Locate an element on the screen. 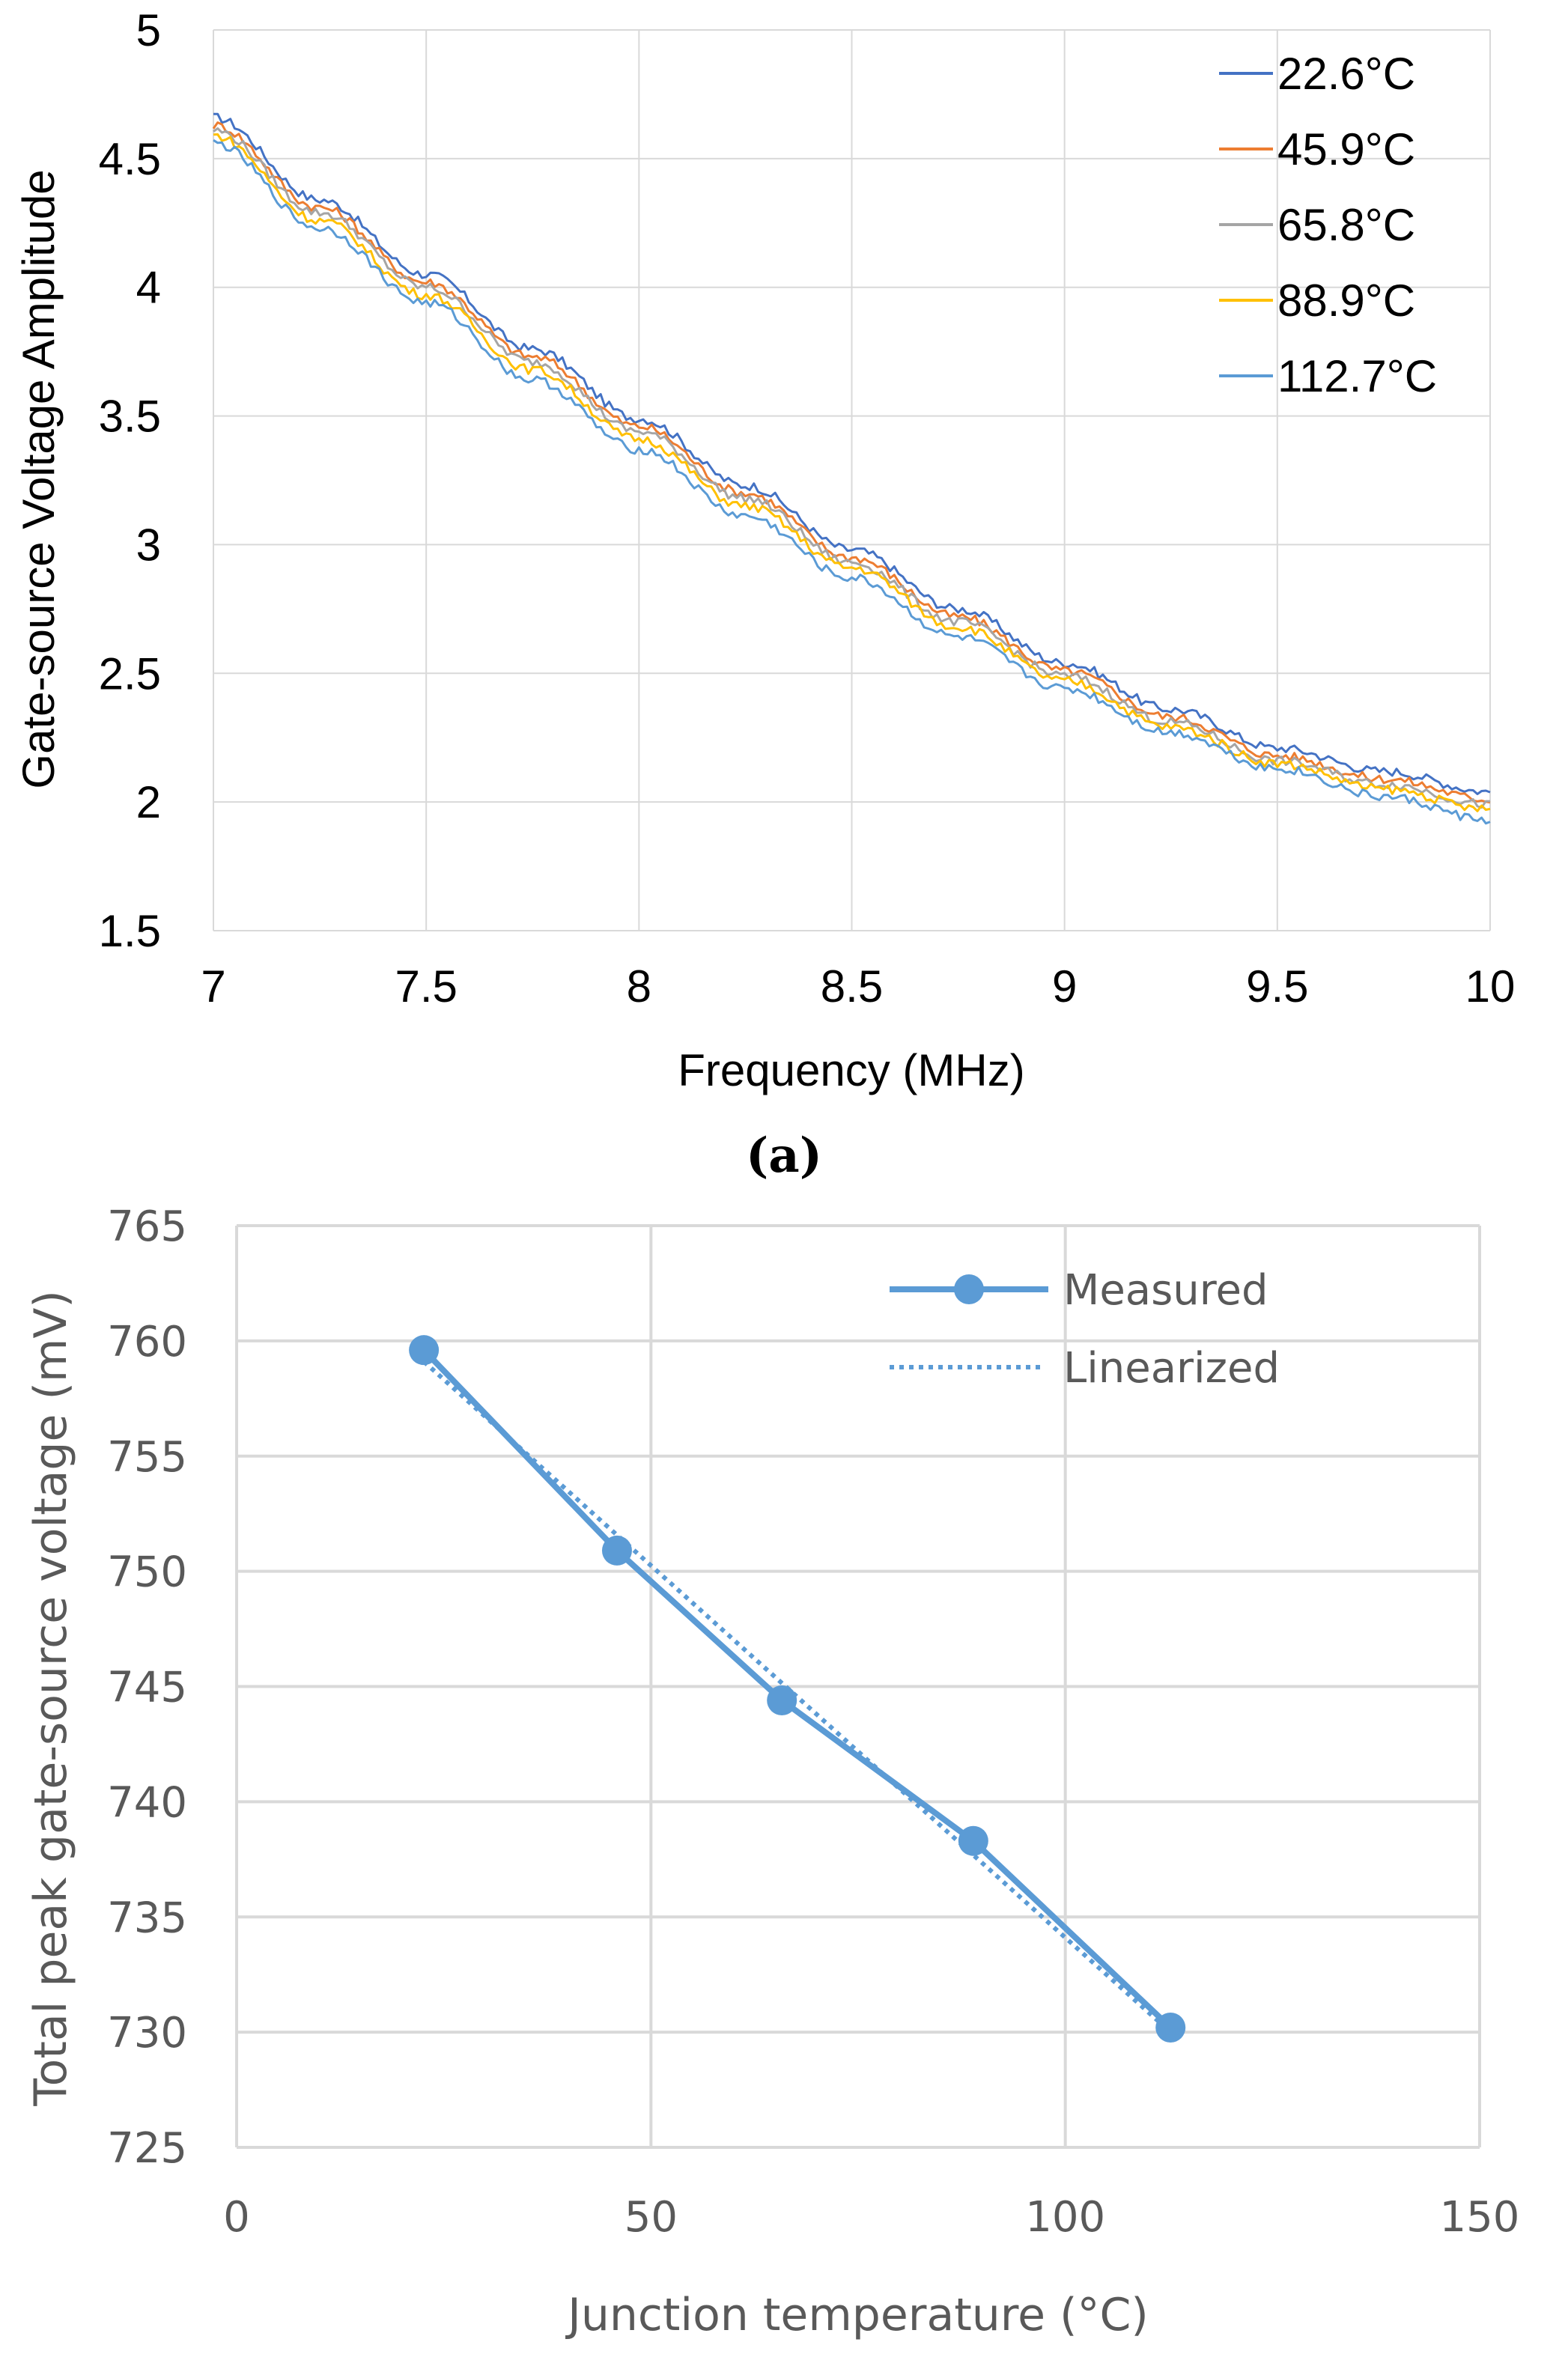 Image resolution: width=1568 pixels, height=2360 pixels. chart-a-x-tick-label: 8.5 is located at coordinates (852, 986).